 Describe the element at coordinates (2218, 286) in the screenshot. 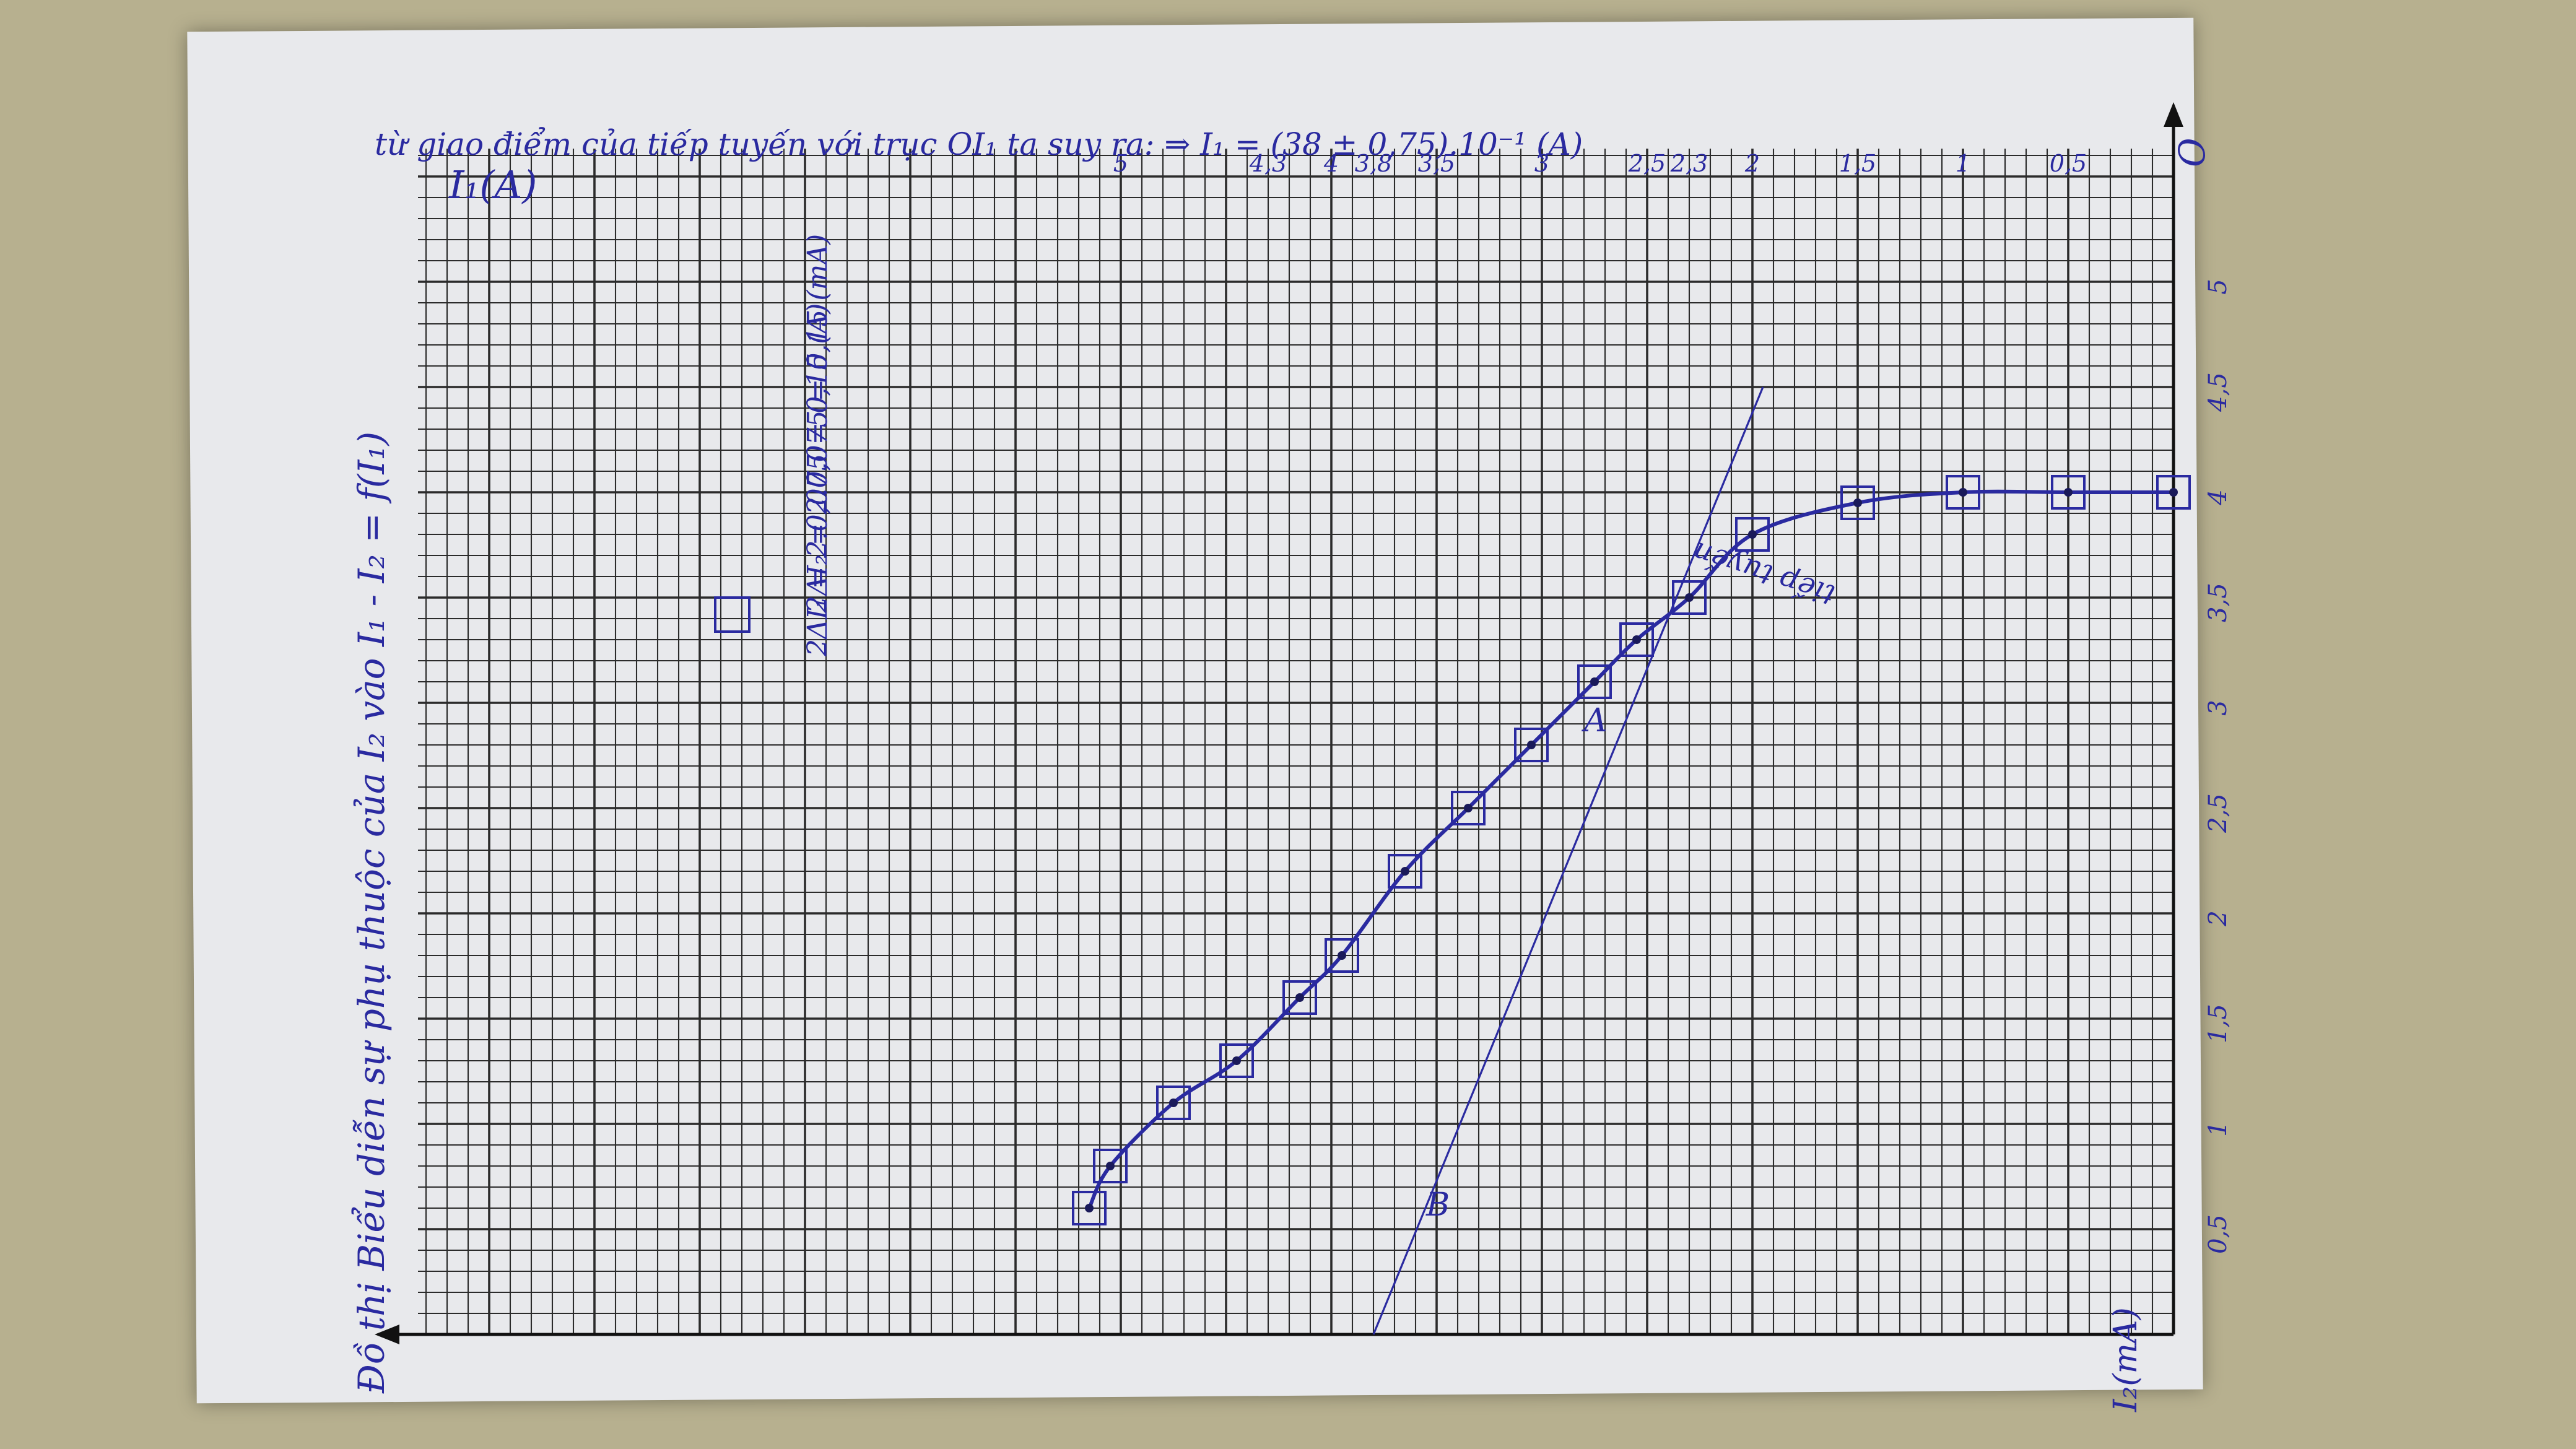

I see `y-tick-label: 5` at that location.